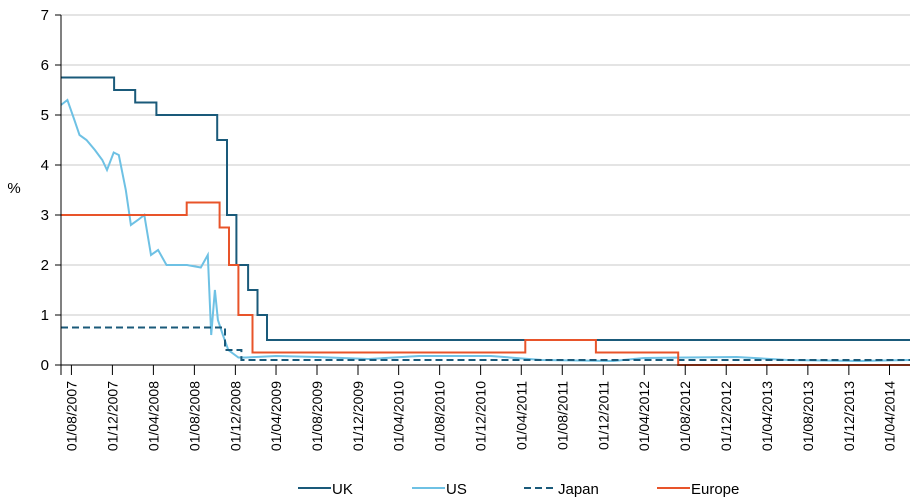 This screenshot has height=500, width=913. I want to click on legend: UK US Japan Europe, so click(518, 489).